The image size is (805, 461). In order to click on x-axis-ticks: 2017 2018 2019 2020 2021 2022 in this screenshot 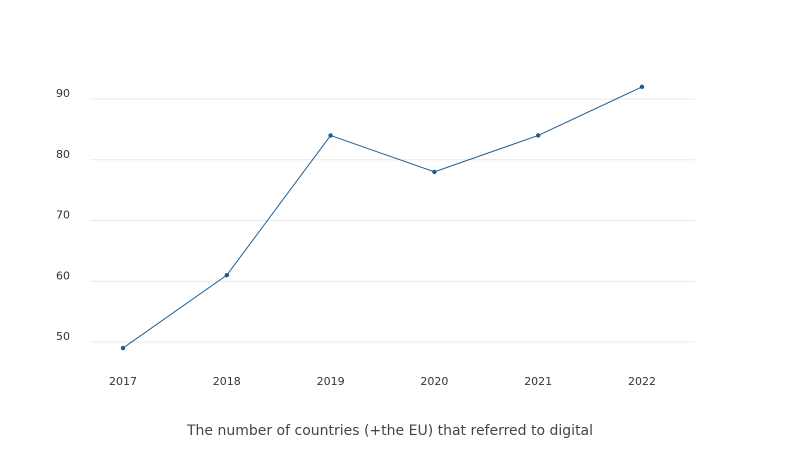, I will do `click(382, 381)`.